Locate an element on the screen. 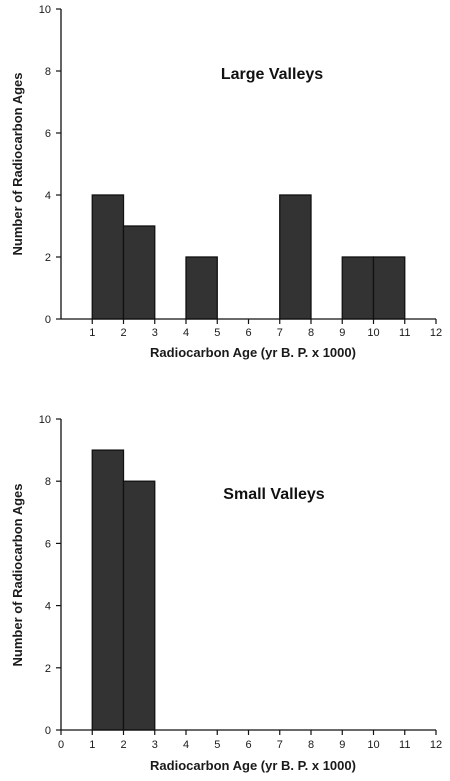 This screenshot has height=781, width=450. large-valleys-y-tick-label: 10 is located at coordinates (45, 10).